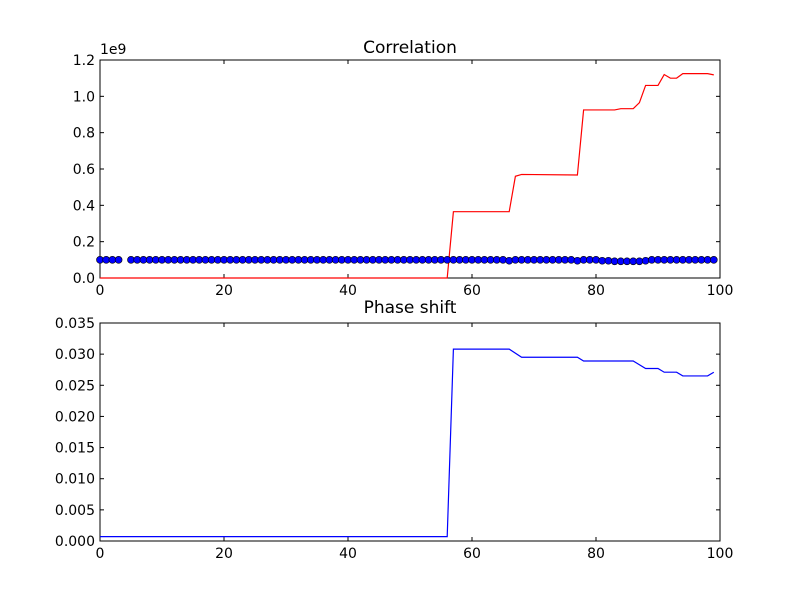 The height and width of the screenshot is (600, 800). I want to click on correlation-title: Correlation, so click(410, 48).